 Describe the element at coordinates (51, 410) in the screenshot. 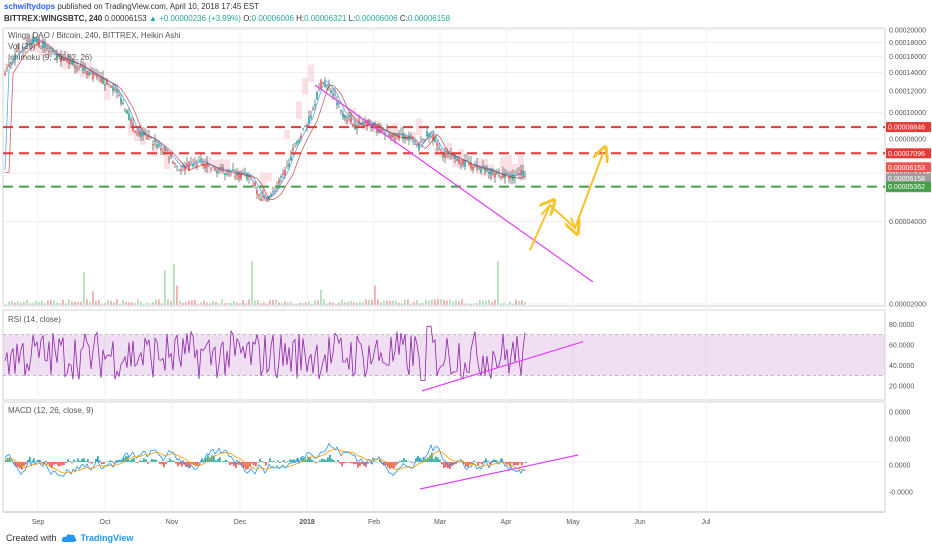

I see `macd-legend: MACD (12, 26, close, 9)` at that location.